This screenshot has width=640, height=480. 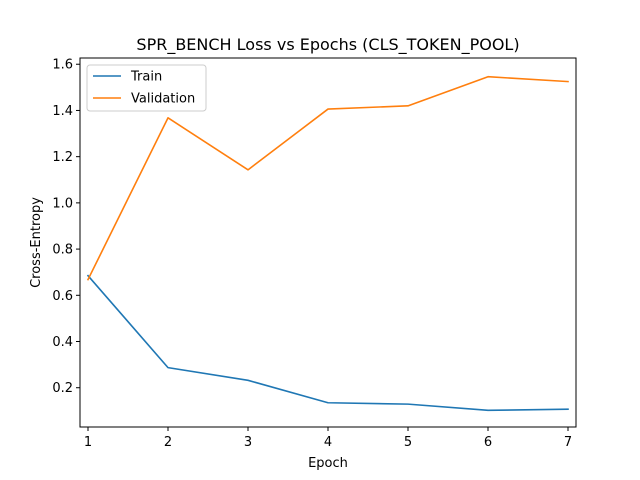 What do you see at coordinates (36, 242) in the screenshot?
I see `y-axis-title: Cross-Entropy` at bounding box center [36, 242].